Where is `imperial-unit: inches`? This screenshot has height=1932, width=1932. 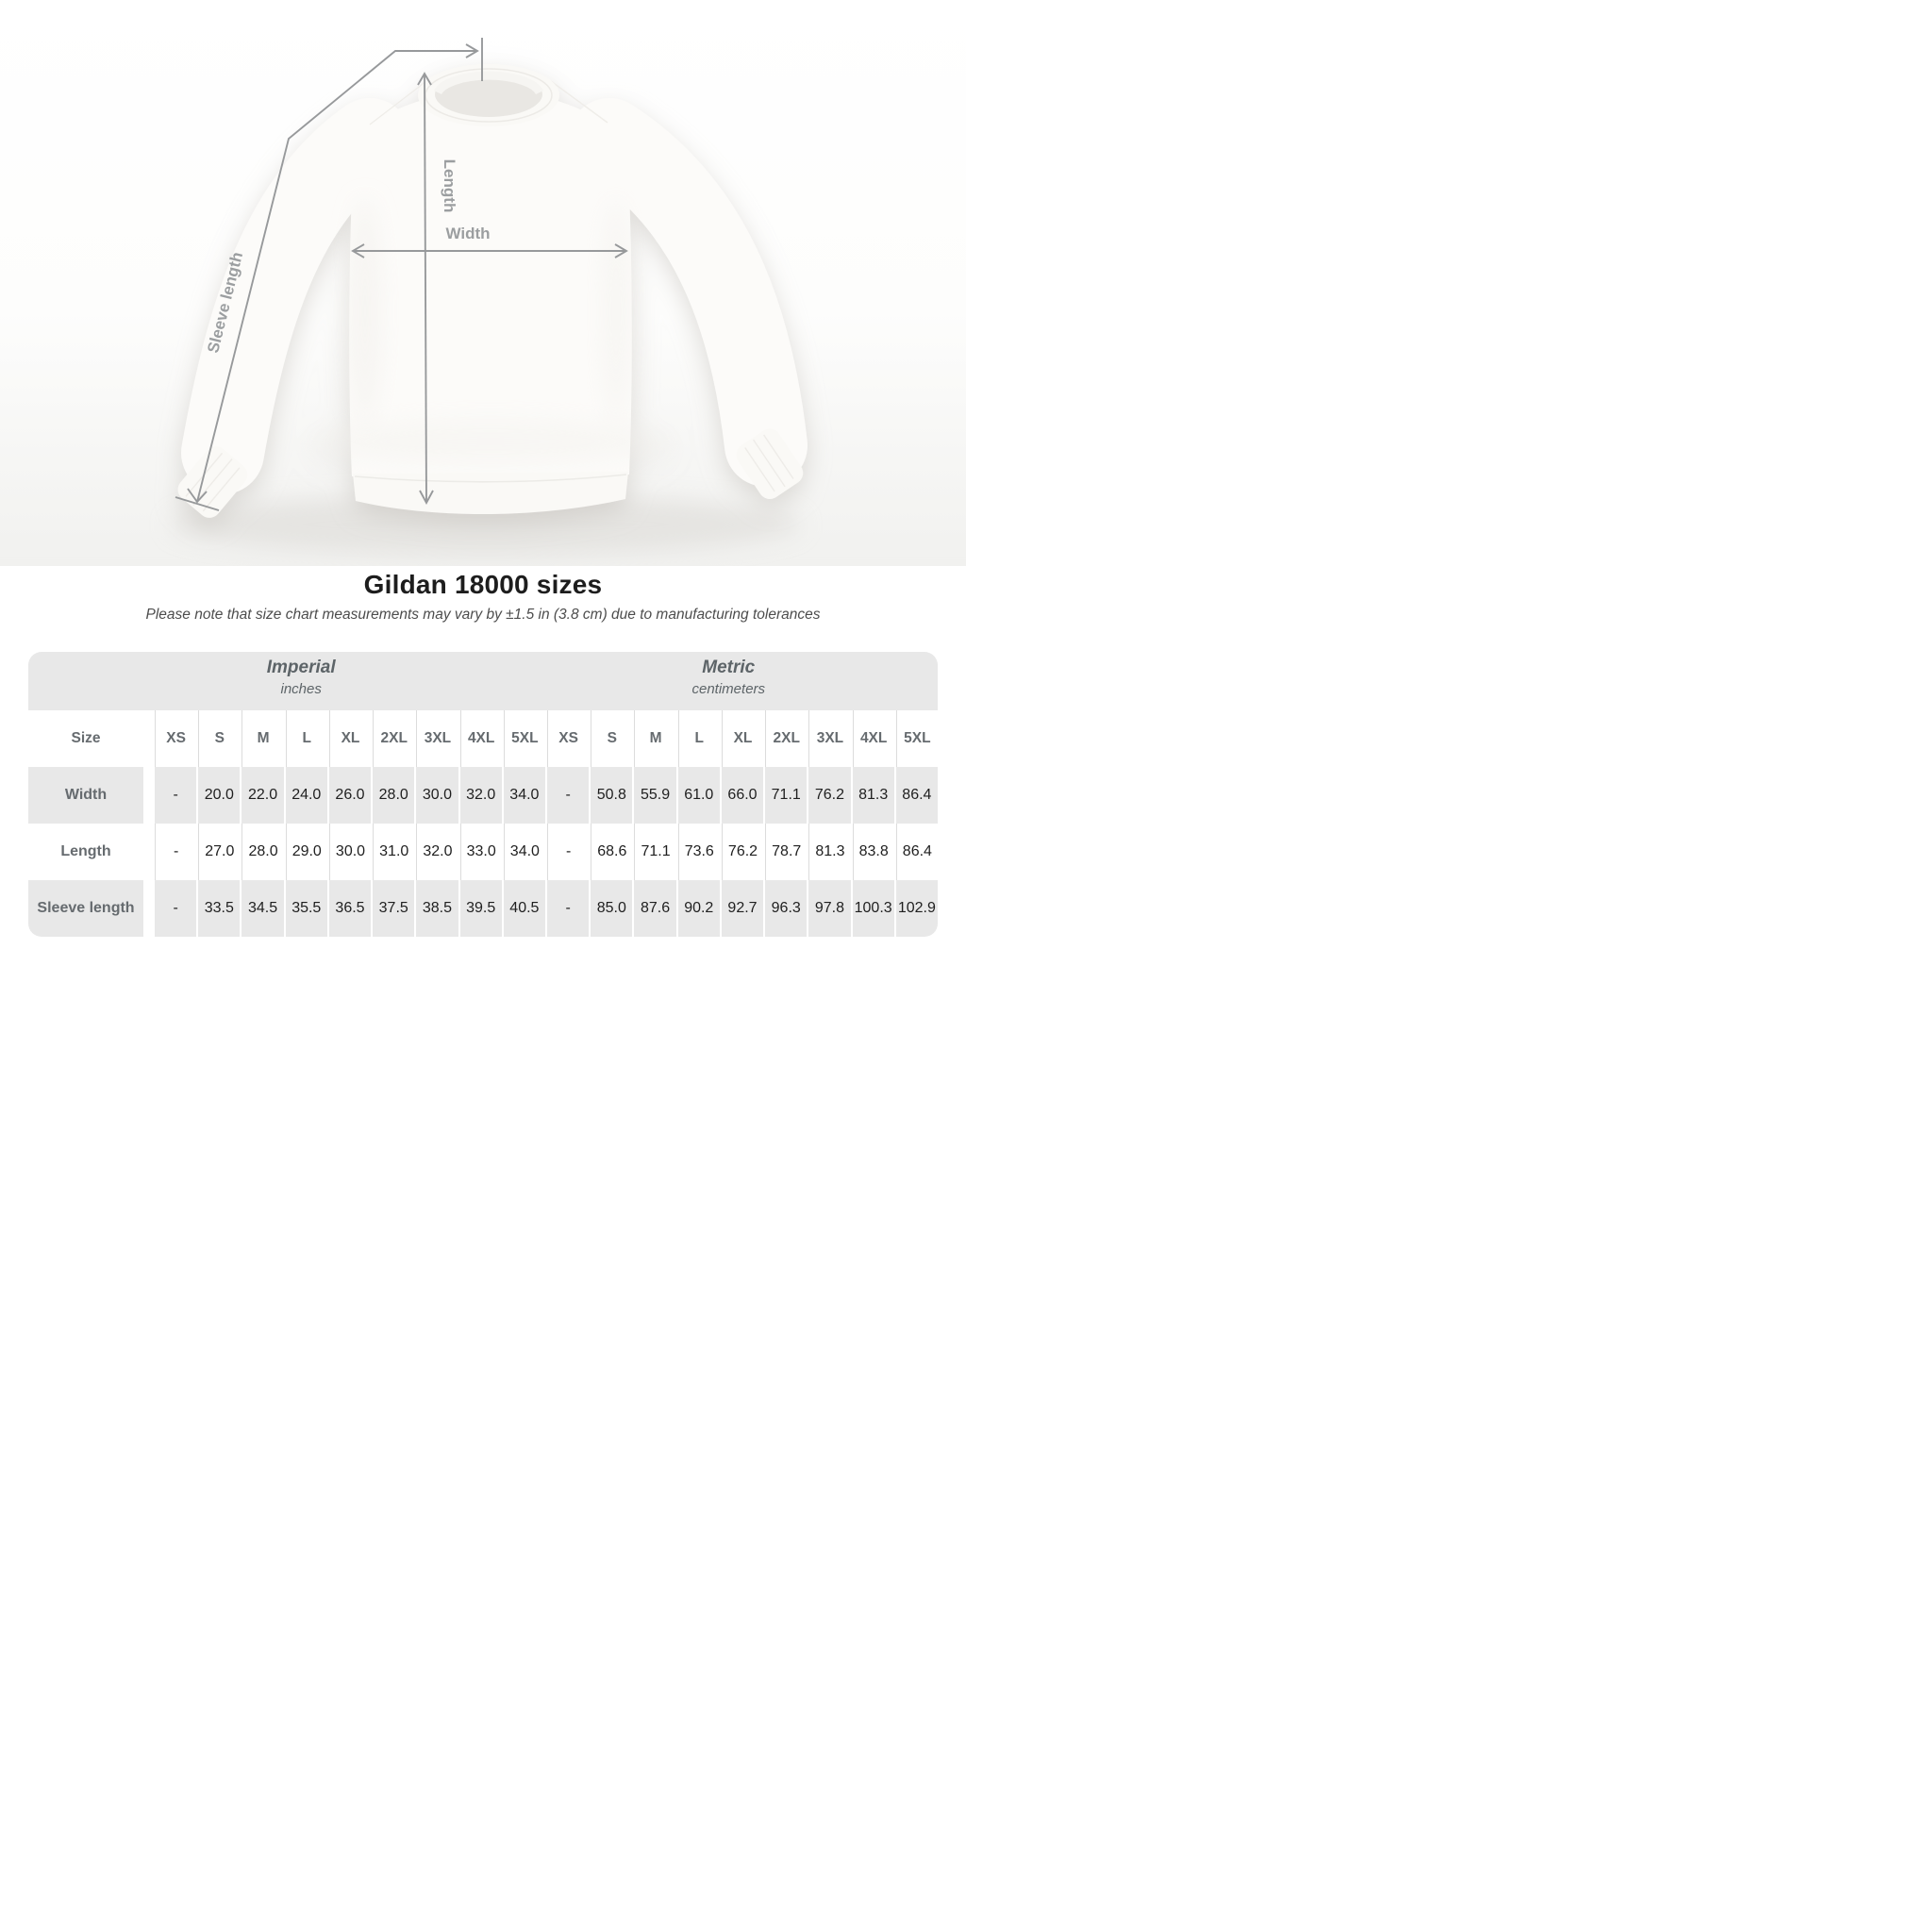
imperial-unit: inches is located at coordinates (301, 689).